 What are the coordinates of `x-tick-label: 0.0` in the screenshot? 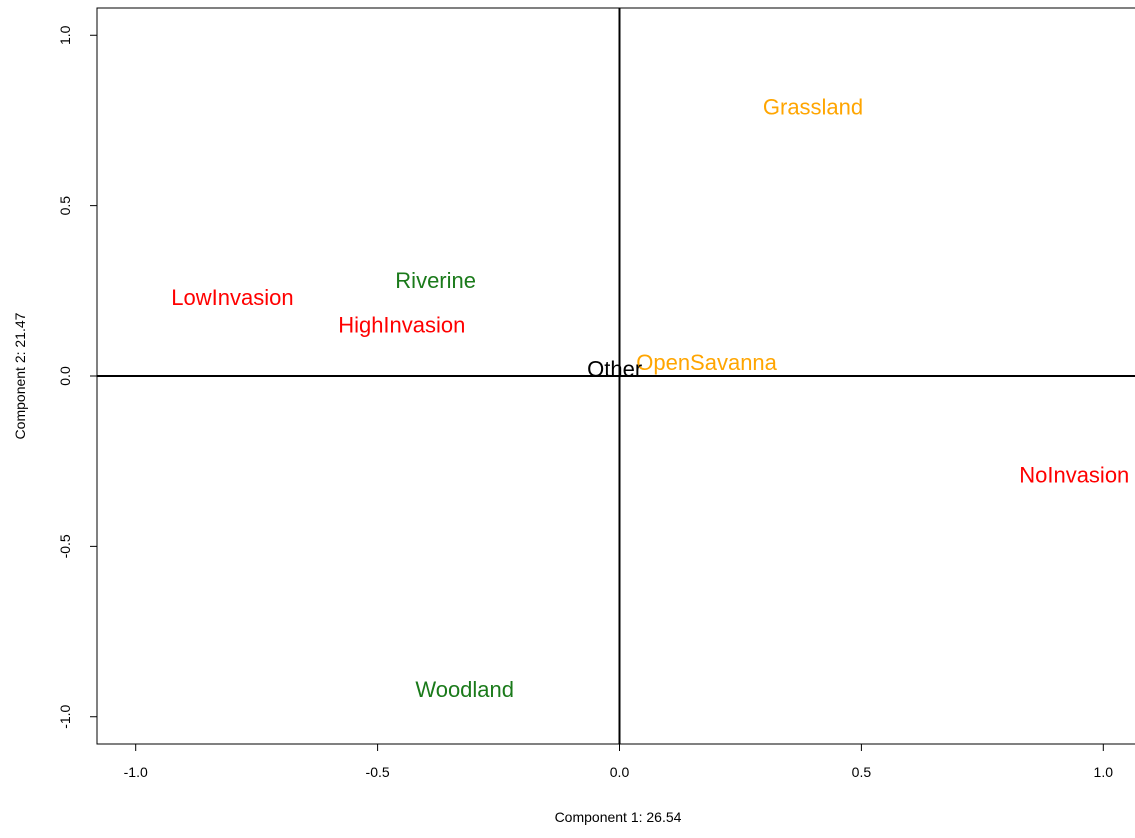 It's located at (620, 772).